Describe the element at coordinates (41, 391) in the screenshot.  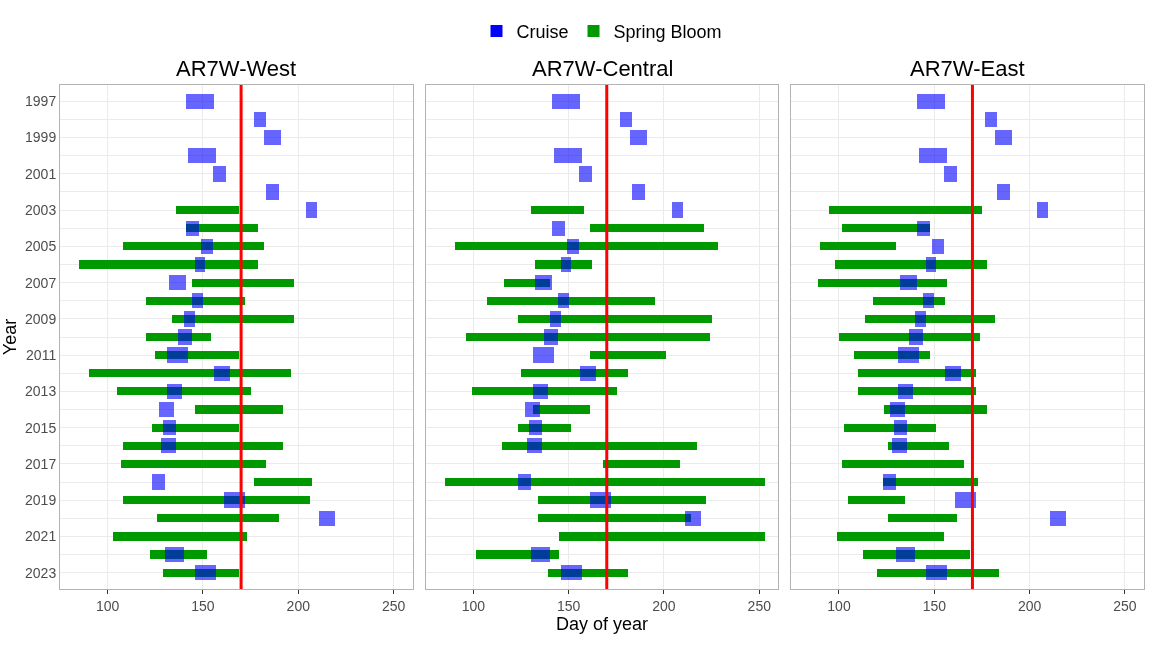
I see `y-tick-label: 2013` at that location.